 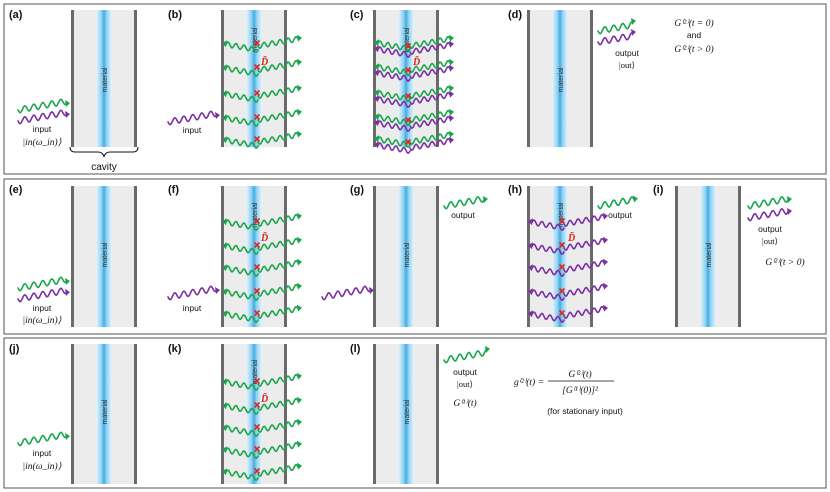 What do you see at coordinates (693, 49) in the screenshot?
I see `formula-d-2: G⁽²⁾(t > 0)` at bounding box center [693, 49].